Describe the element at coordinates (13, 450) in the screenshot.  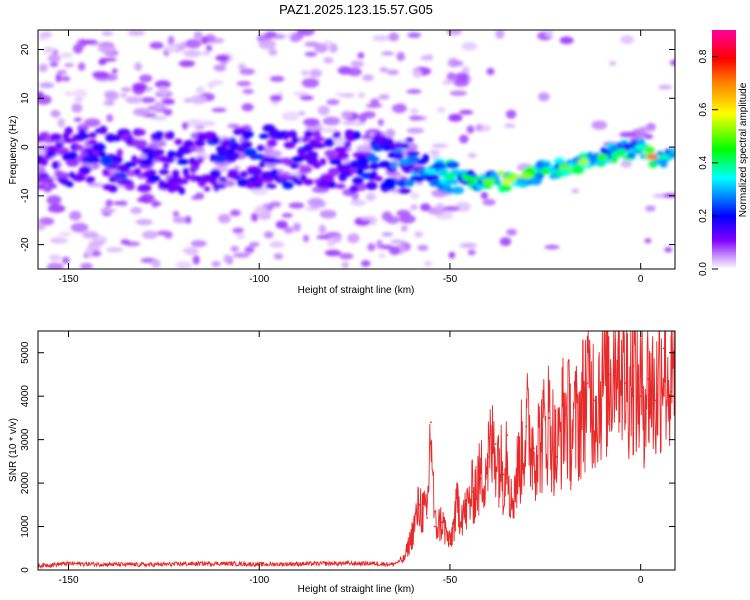
I see `snr-ylabel: SNR (10 * v/v)` at that location.